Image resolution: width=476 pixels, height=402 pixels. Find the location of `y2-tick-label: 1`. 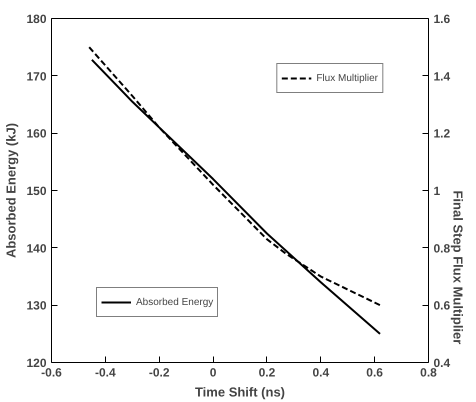

y2-tick-label: 1 is located at coordinates (437, 191).